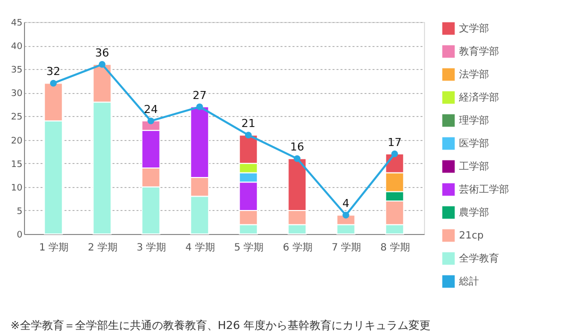  What do you see at coordinates (248, 123) in the screenshot?
I see `total-label: 21` at bounding box center [248, 123].